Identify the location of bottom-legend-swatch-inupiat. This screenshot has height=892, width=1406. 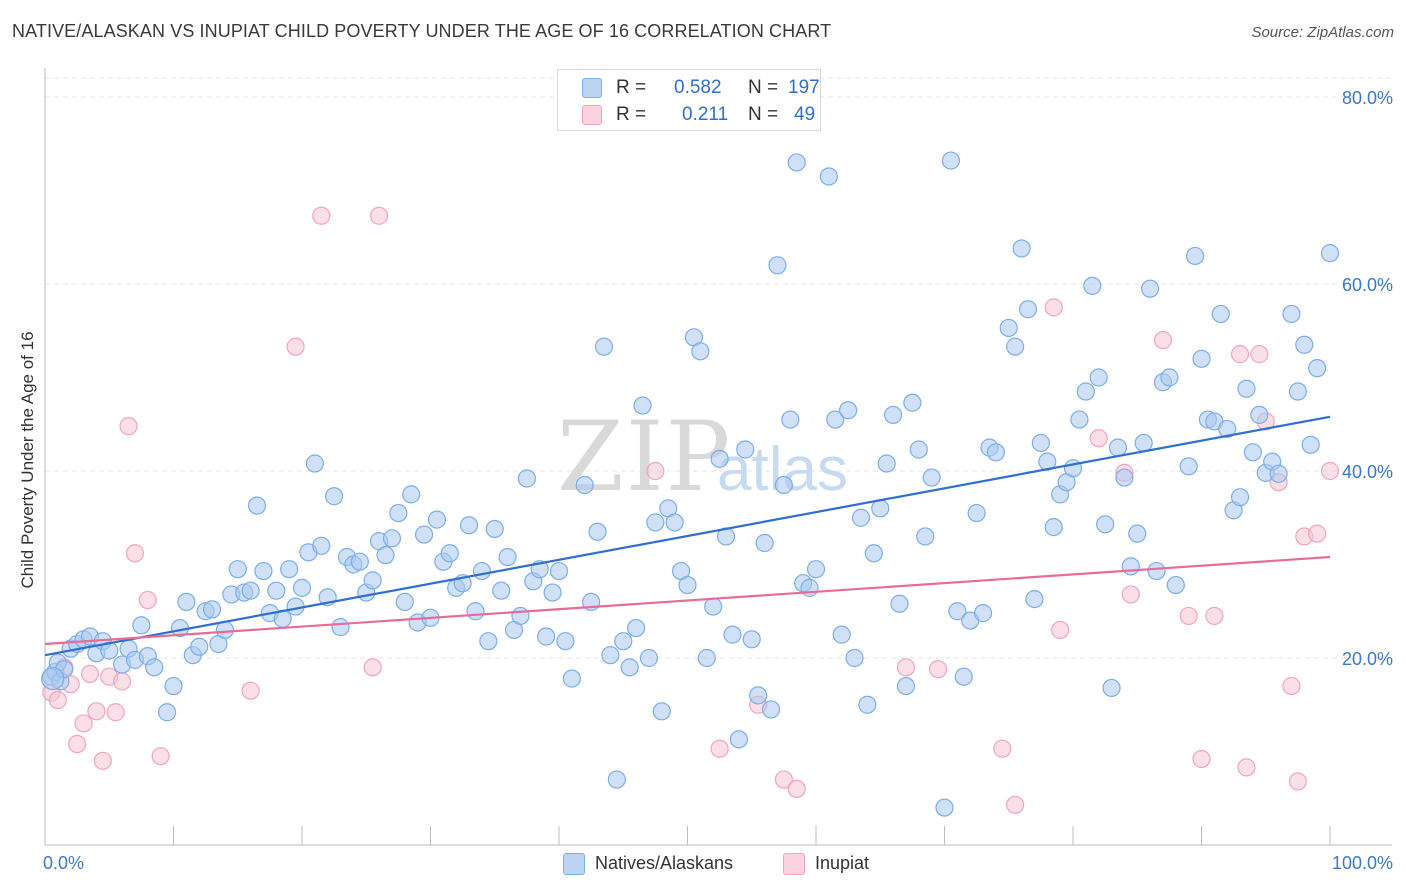
(794, 864).